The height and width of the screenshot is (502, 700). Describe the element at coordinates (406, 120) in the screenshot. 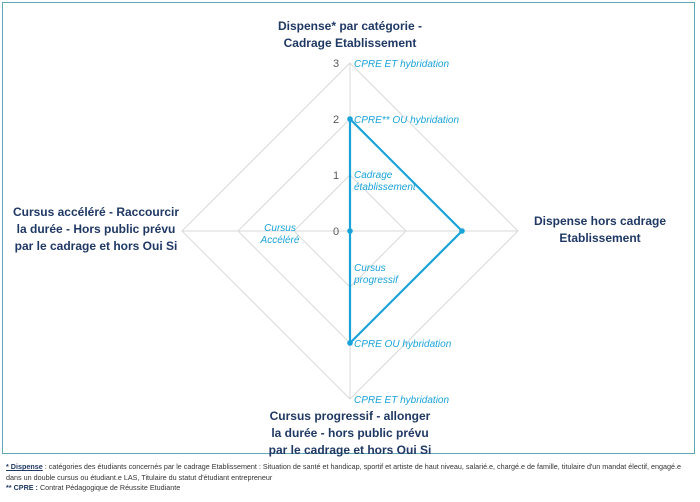

I see `annotation-label: CPRE** OU hybridation` at that location.